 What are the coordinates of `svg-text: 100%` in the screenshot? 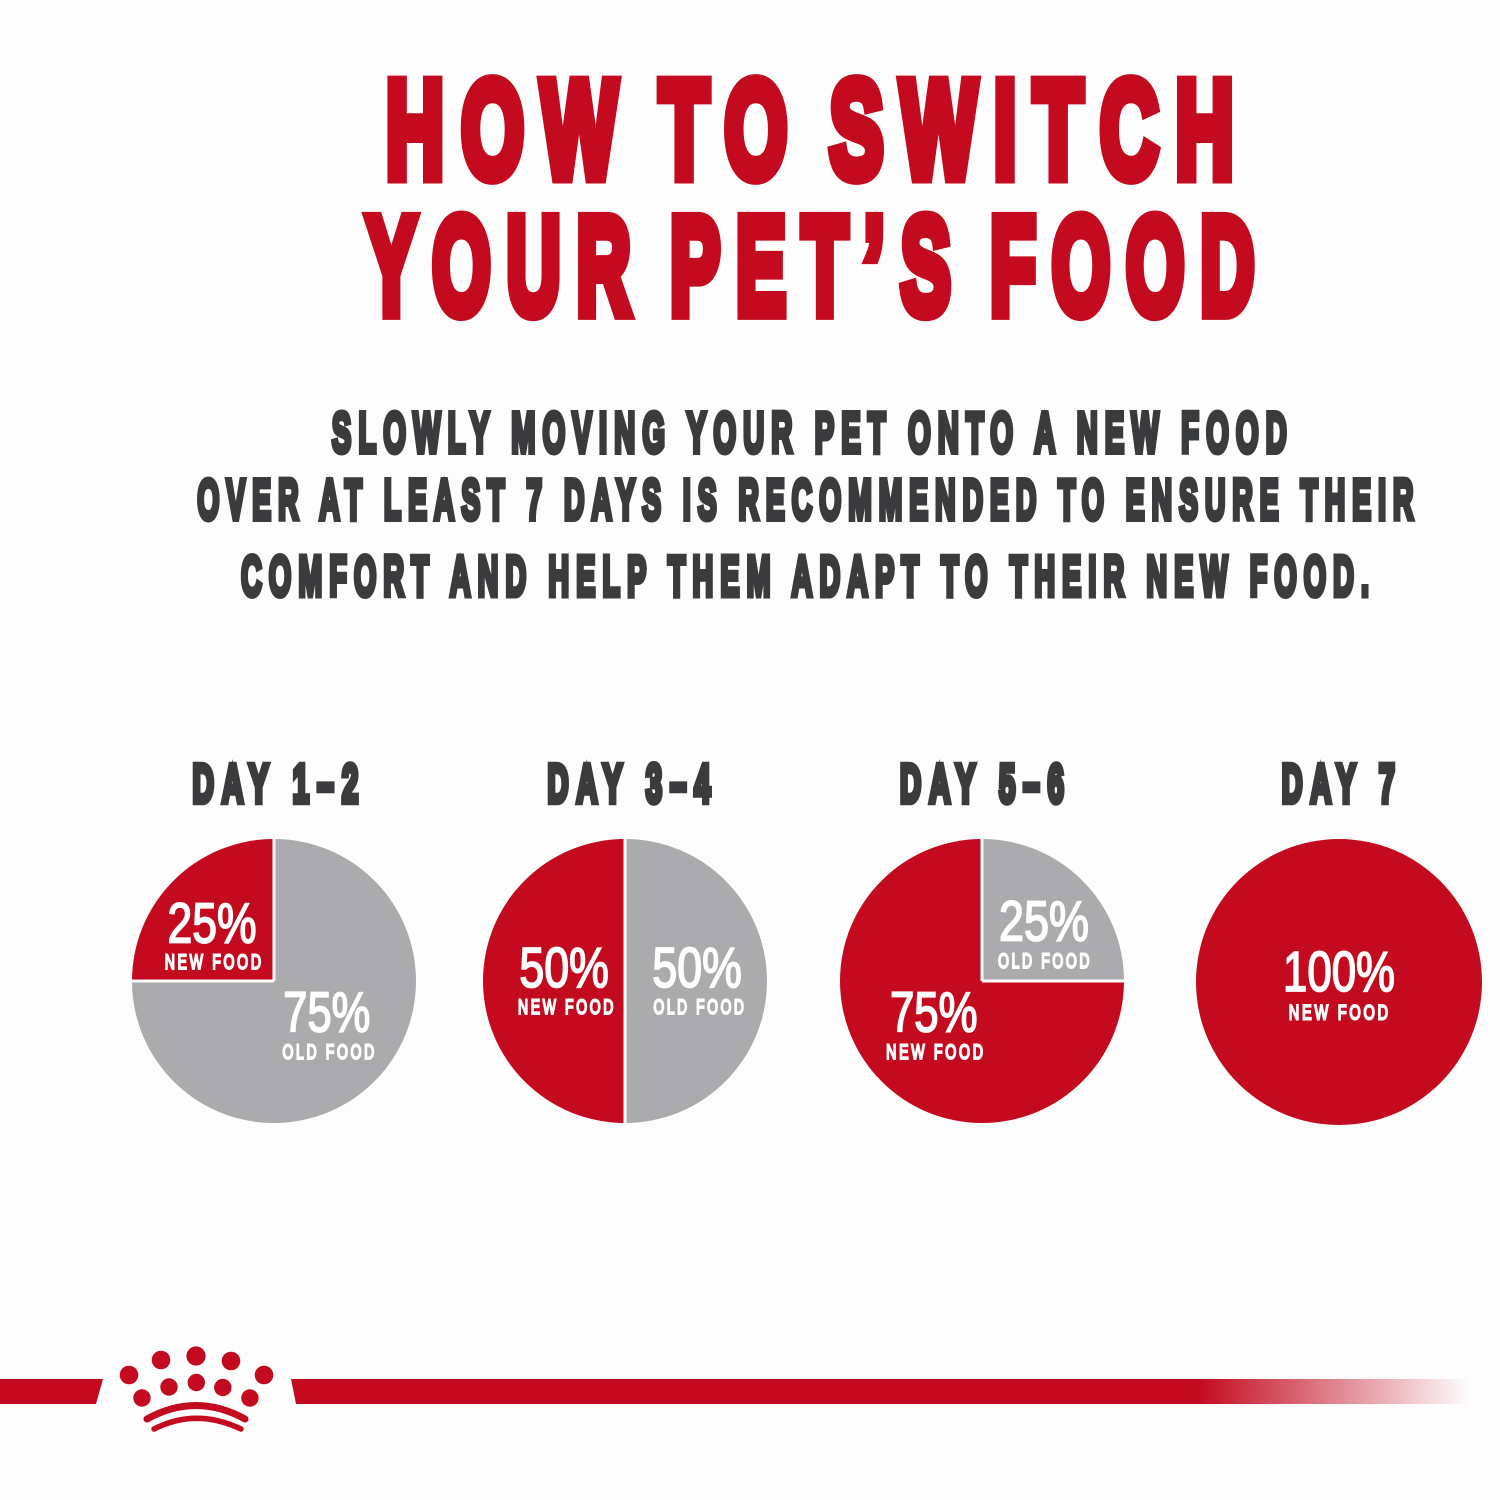 It's located at (1339, 971).